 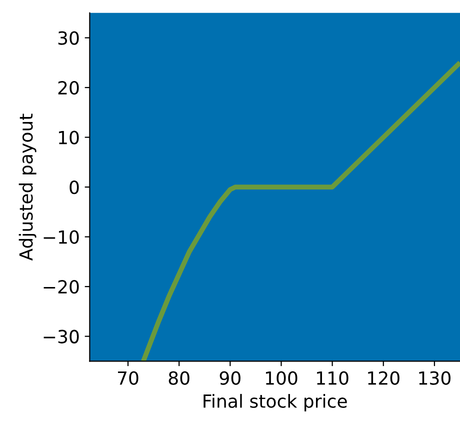 I want to click on y-tick-label: 10, so click(x=68, y=137).